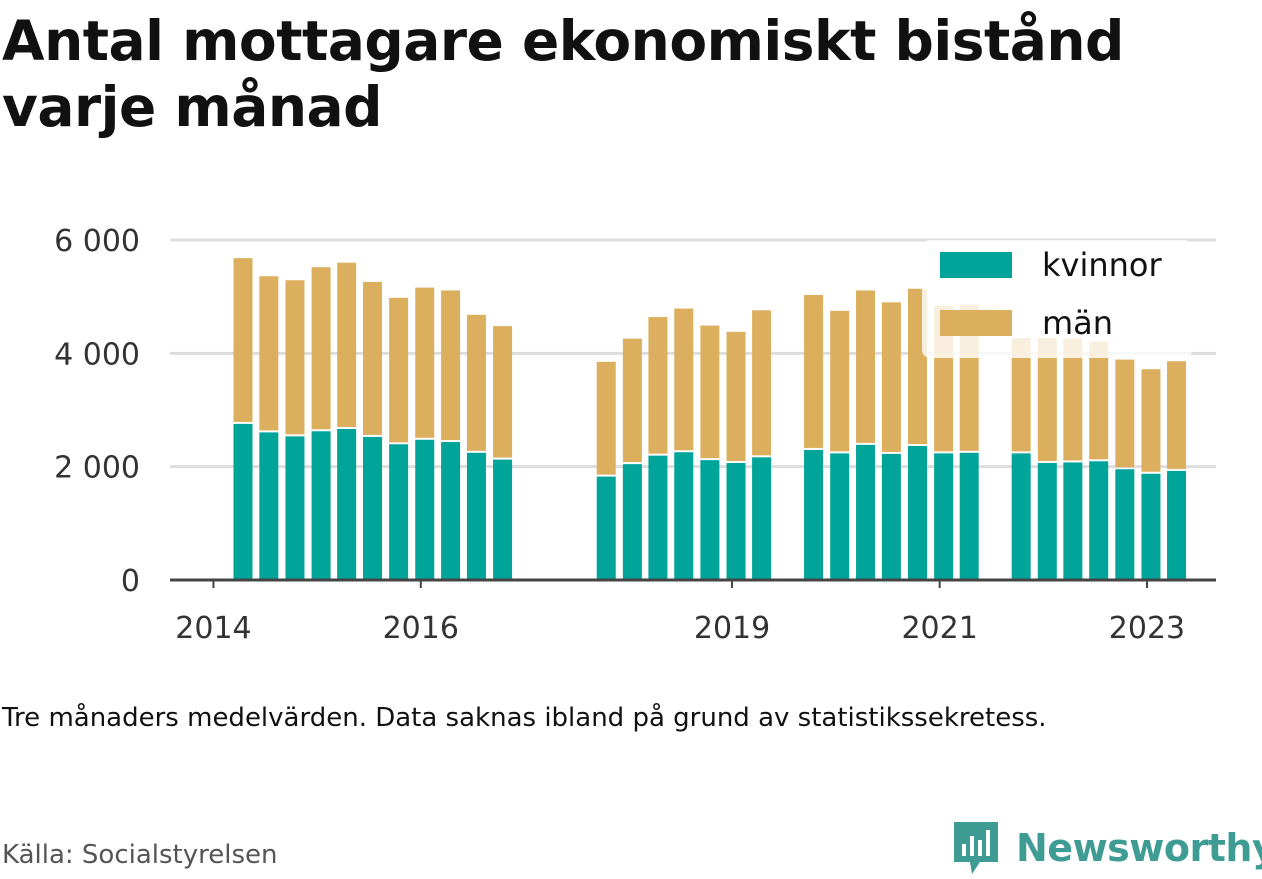 The image size is (1262, 879). Describe the element at coordinates (140, 855) in the screenshot. I see `source-text: Källa: Socialstyrelsen` at that location.